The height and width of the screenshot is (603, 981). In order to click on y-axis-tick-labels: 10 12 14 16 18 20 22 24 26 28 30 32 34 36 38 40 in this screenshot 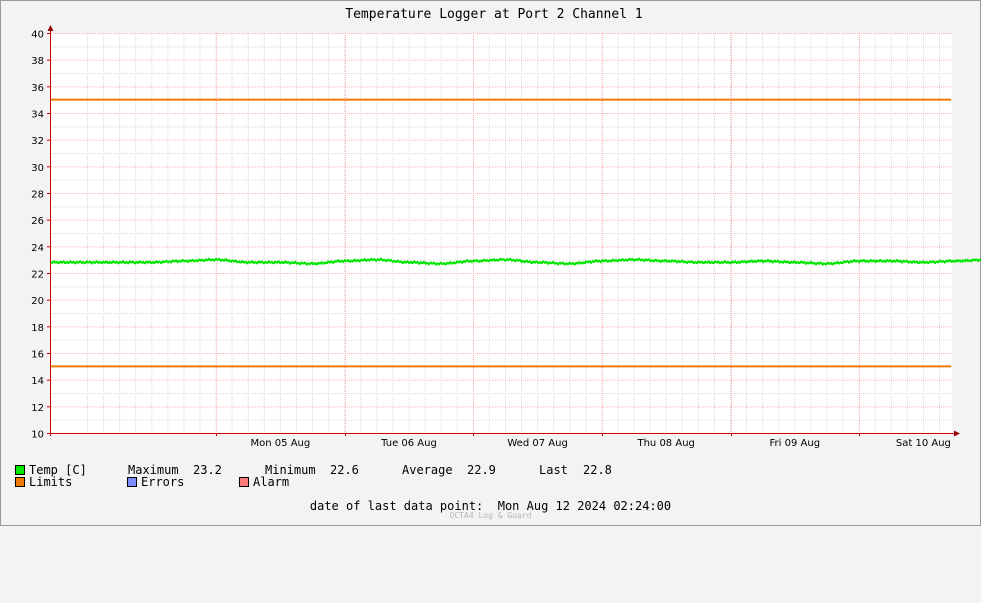, I will do `click(37, 235)`.